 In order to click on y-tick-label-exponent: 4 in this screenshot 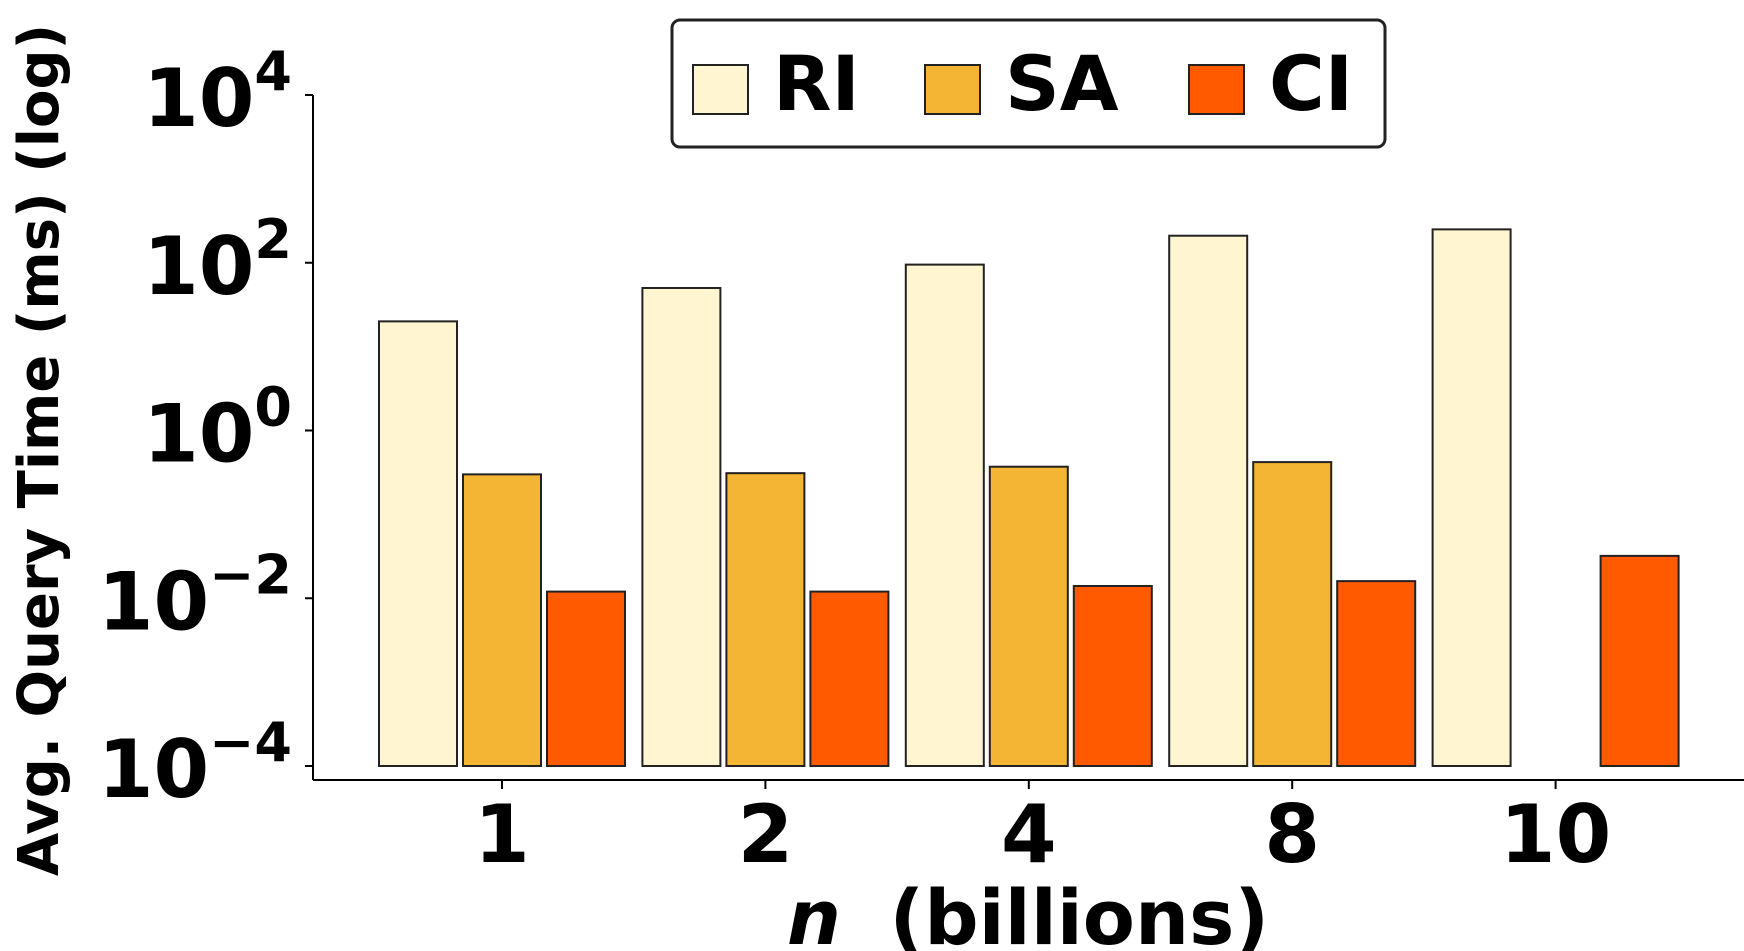, I will do `click(273, 71)`.